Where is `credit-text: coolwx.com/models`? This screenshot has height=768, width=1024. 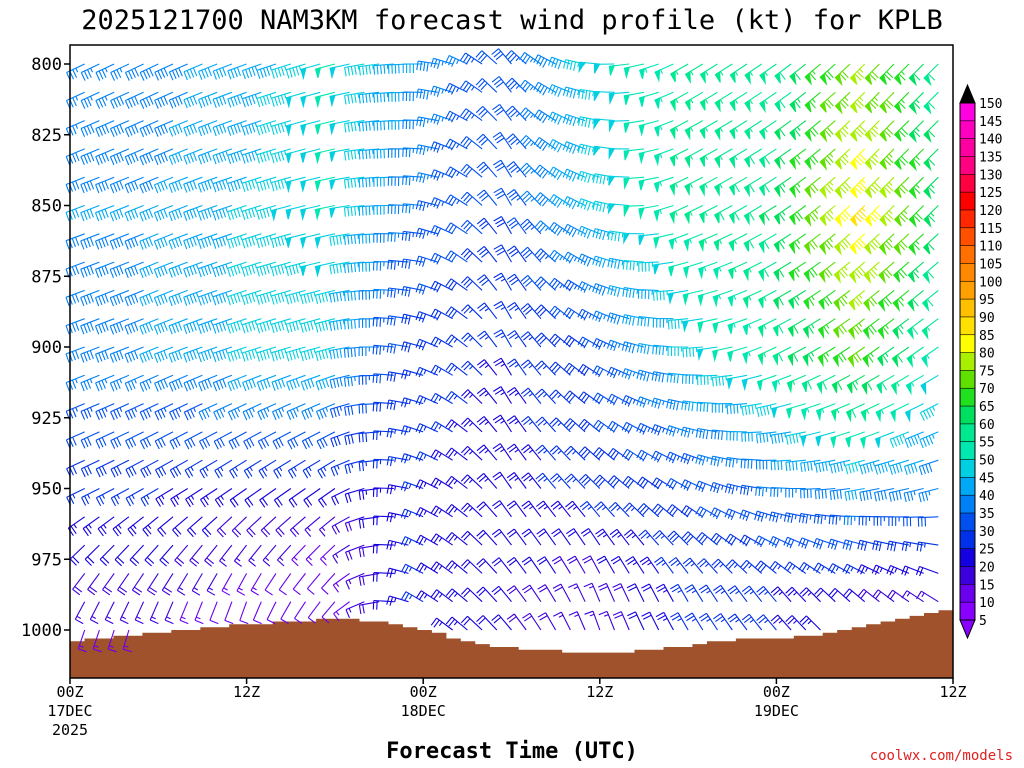 credit-text: coolwx.com/models is located at coordinates (941, 756).